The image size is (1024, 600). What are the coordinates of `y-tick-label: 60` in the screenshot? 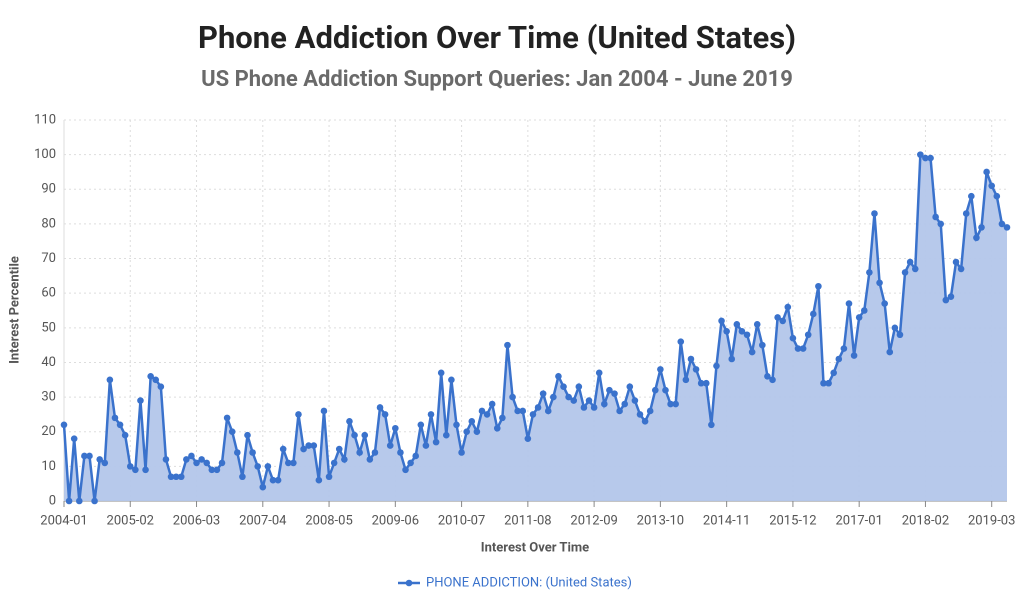 It's located at (48, 293).